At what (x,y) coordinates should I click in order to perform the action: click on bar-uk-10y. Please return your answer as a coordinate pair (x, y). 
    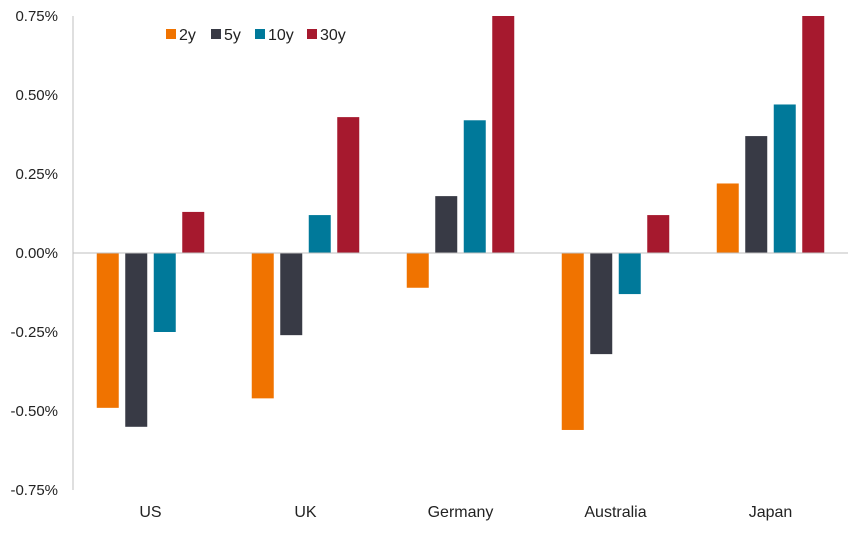
    Looking at the image, I should click on (319, 234).